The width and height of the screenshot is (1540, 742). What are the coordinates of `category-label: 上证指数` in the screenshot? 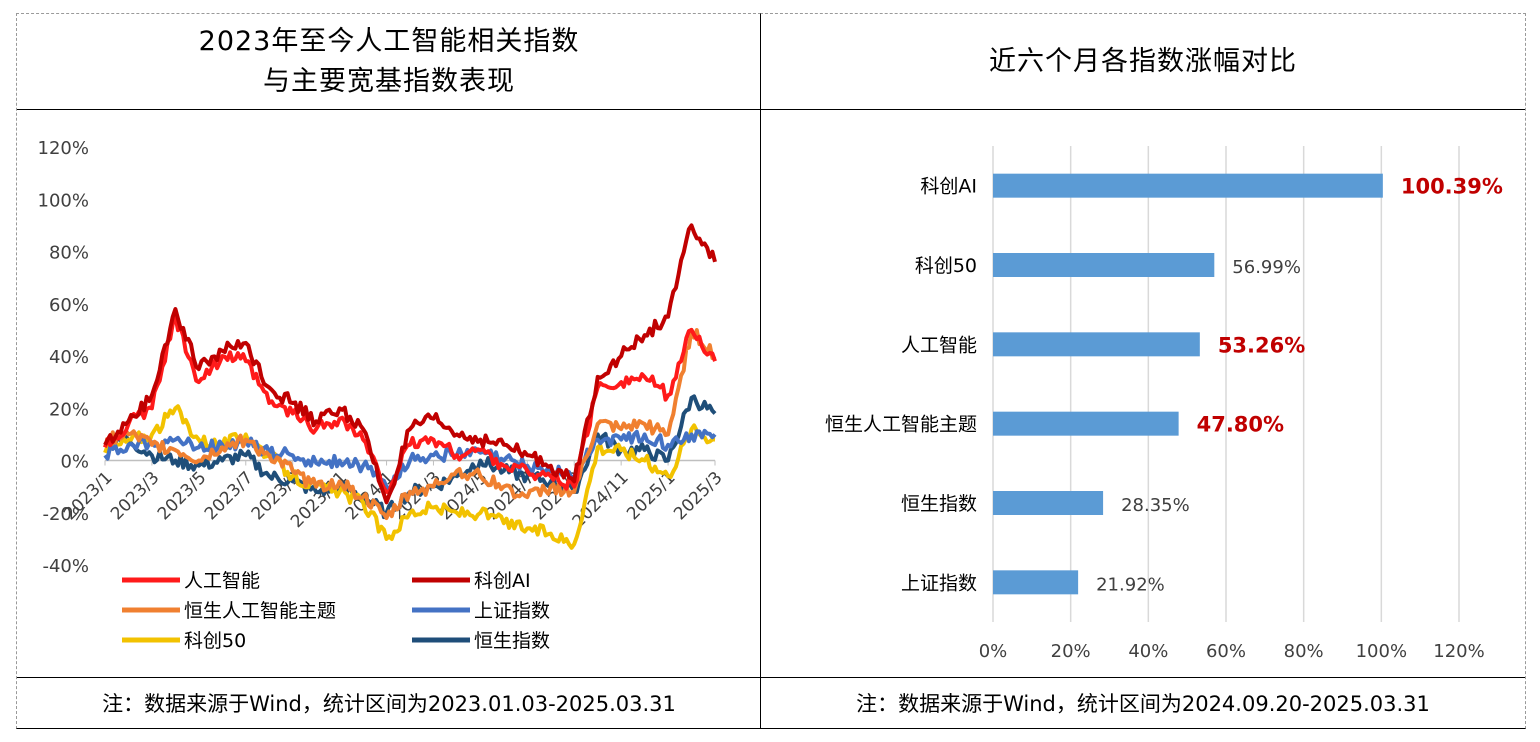 It's located at (939, 583).